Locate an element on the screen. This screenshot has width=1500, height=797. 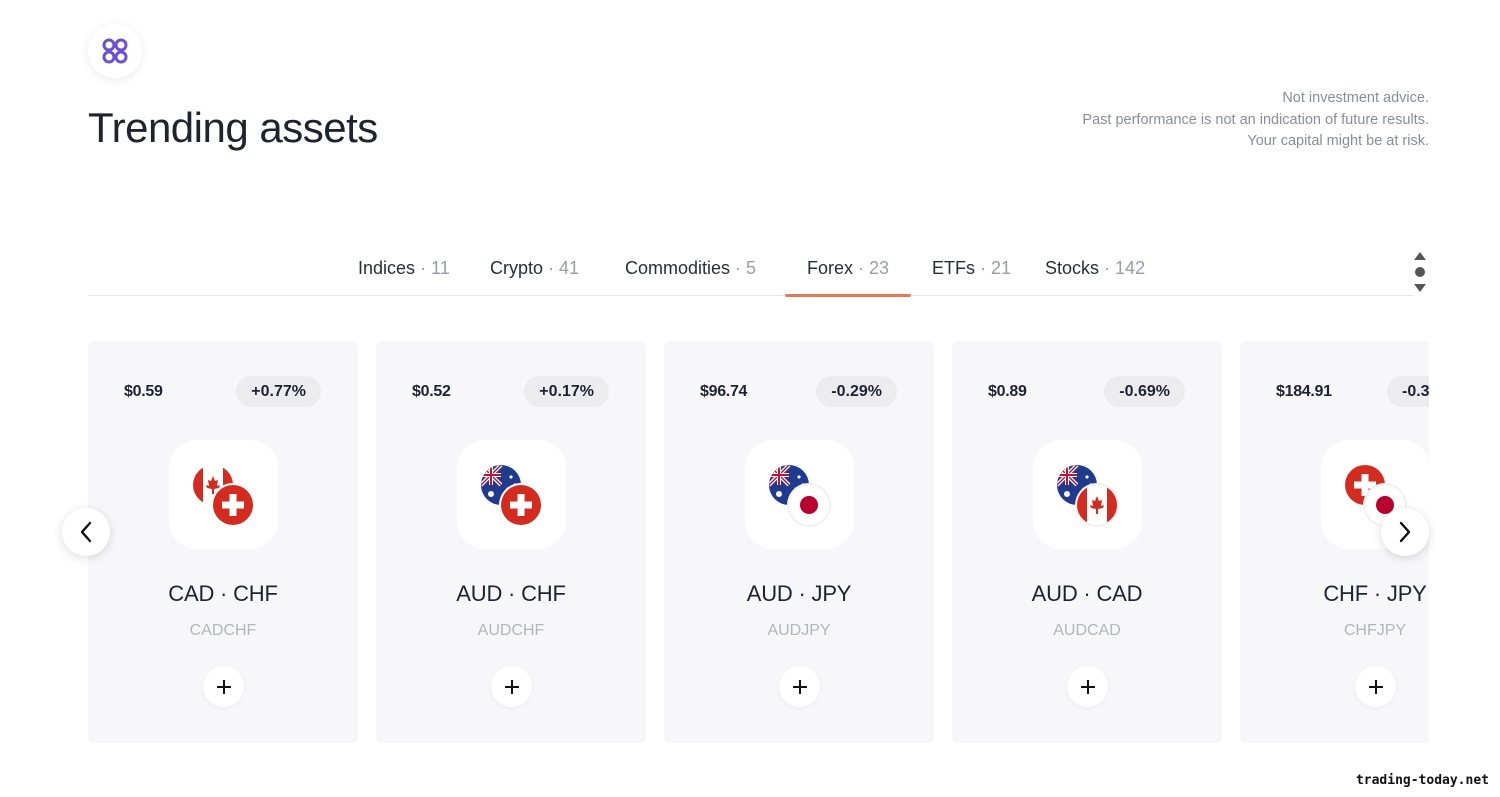
asset-card-audjpy: $96.74 -0.29% AUD · JPY AUDJPY is located at coordinates (799, 542).